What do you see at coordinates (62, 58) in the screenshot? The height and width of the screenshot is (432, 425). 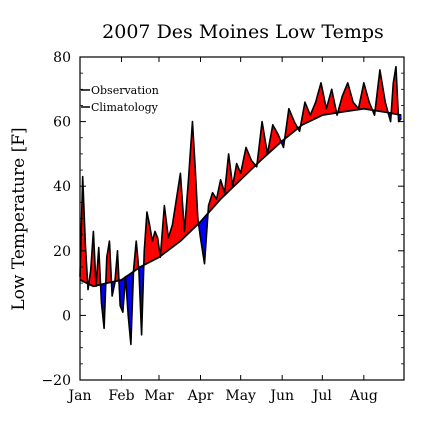 I see `y-tick-label: 80` at bounding box center [62, 58].